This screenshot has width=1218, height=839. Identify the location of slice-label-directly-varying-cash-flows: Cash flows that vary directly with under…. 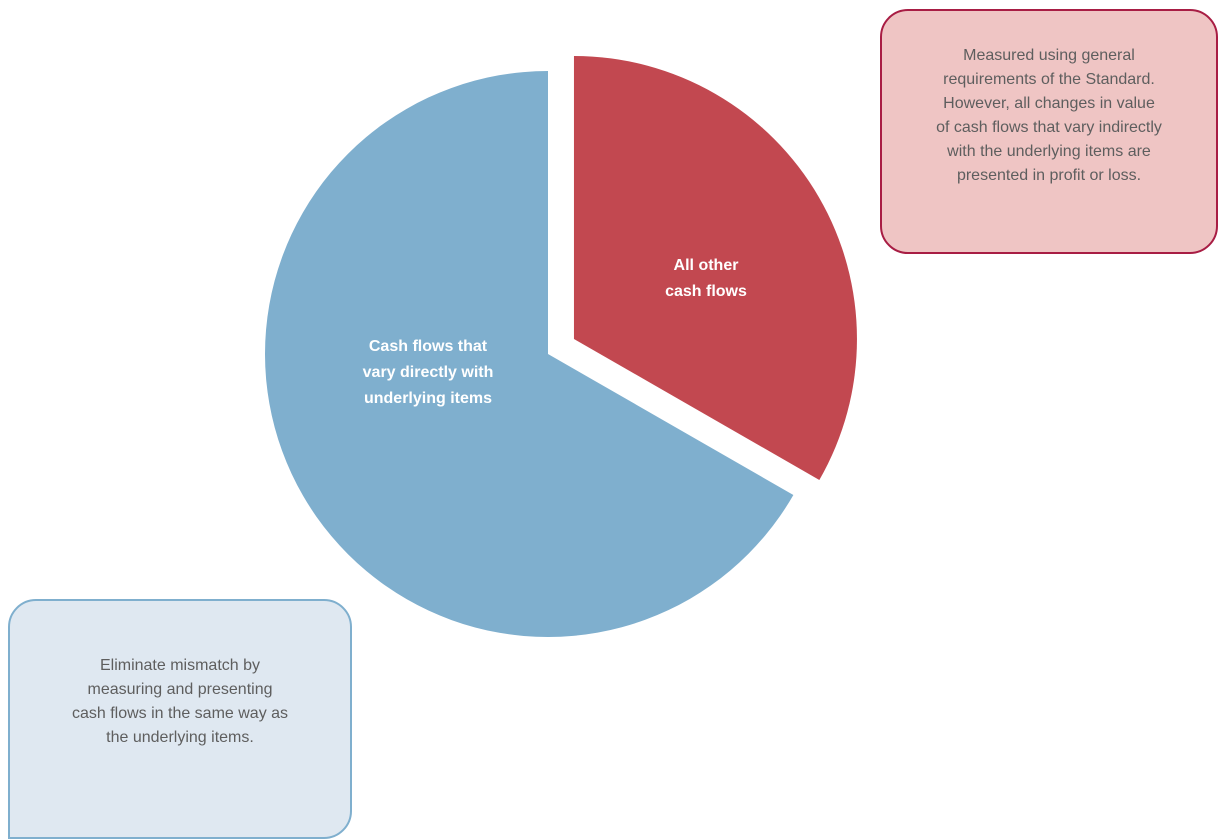
(428, 372).